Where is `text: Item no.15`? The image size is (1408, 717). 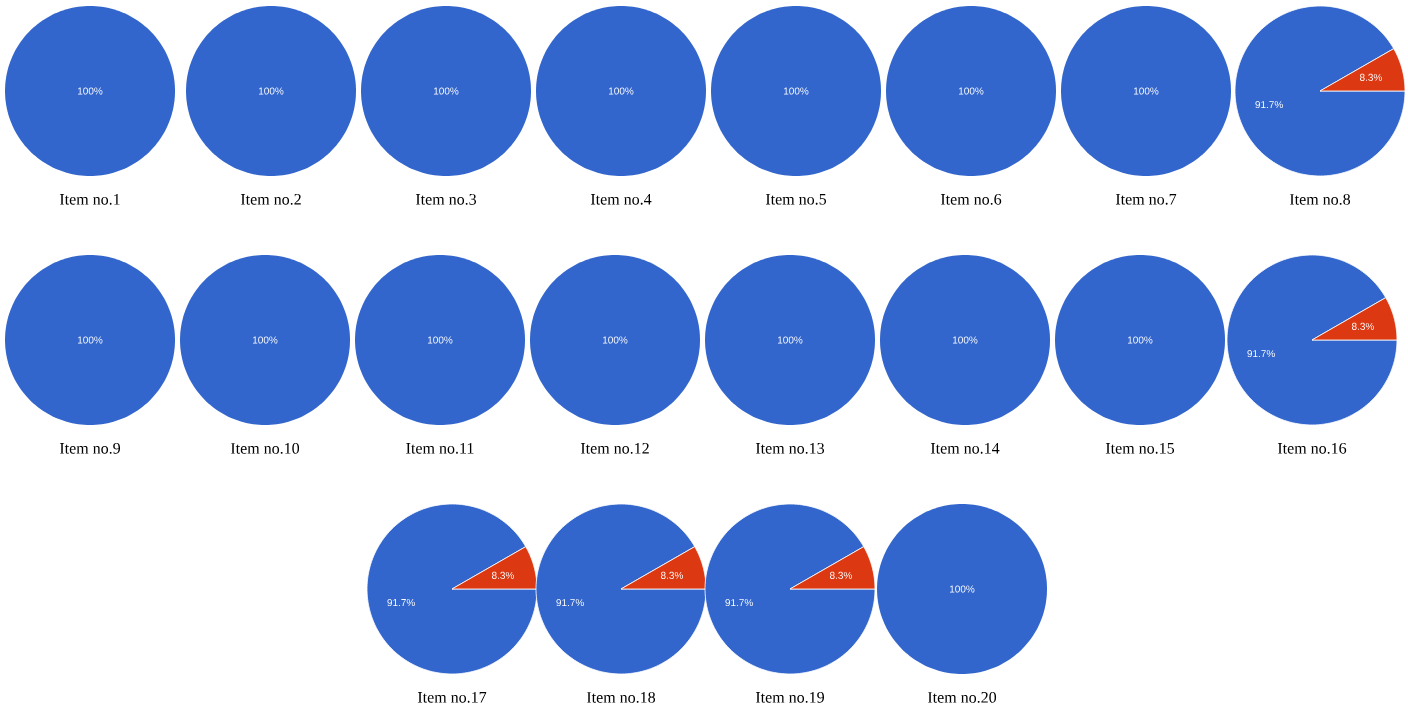
text: Item no.15 is located at coordinates (1140, 448).